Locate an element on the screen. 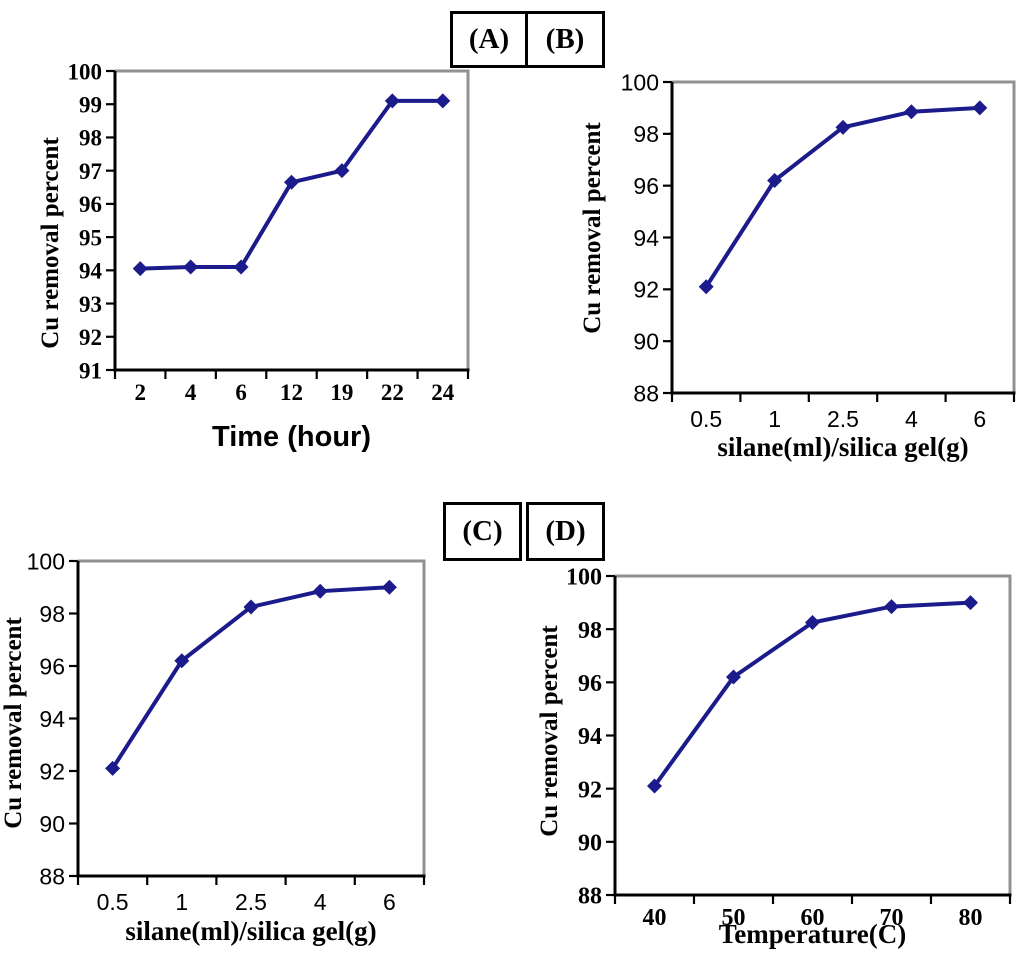 This screenshot has width=1024, height=964. x-tick-label: 40 is located at coordinates (655, 918).